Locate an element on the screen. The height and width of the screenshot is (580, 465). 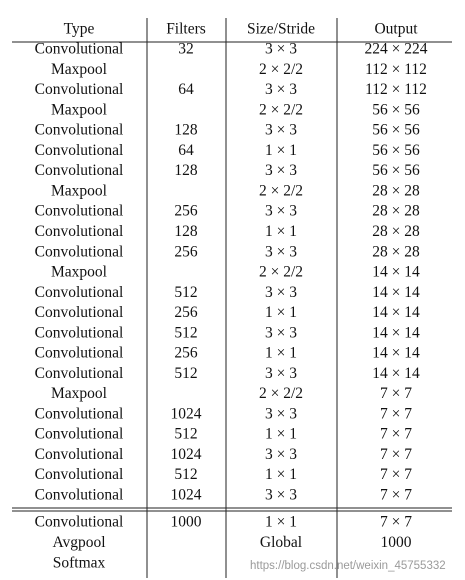
cell-type: Softmax is located at coordinates (79, 563).